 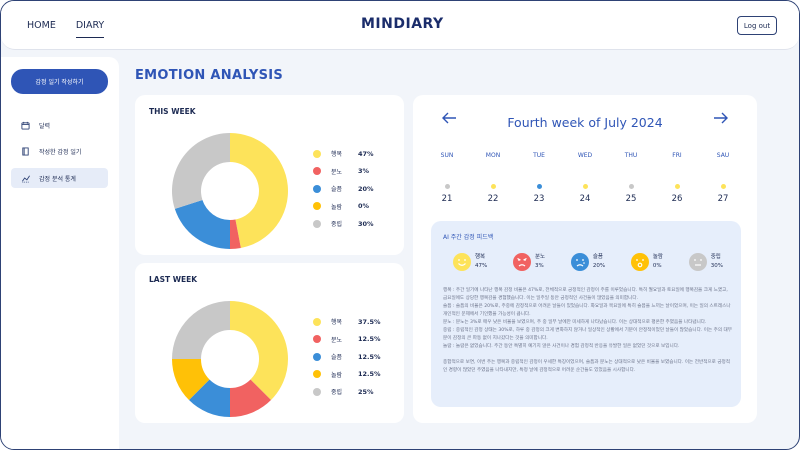 I want to click on day-date: 26, so click(x=677, y=199).